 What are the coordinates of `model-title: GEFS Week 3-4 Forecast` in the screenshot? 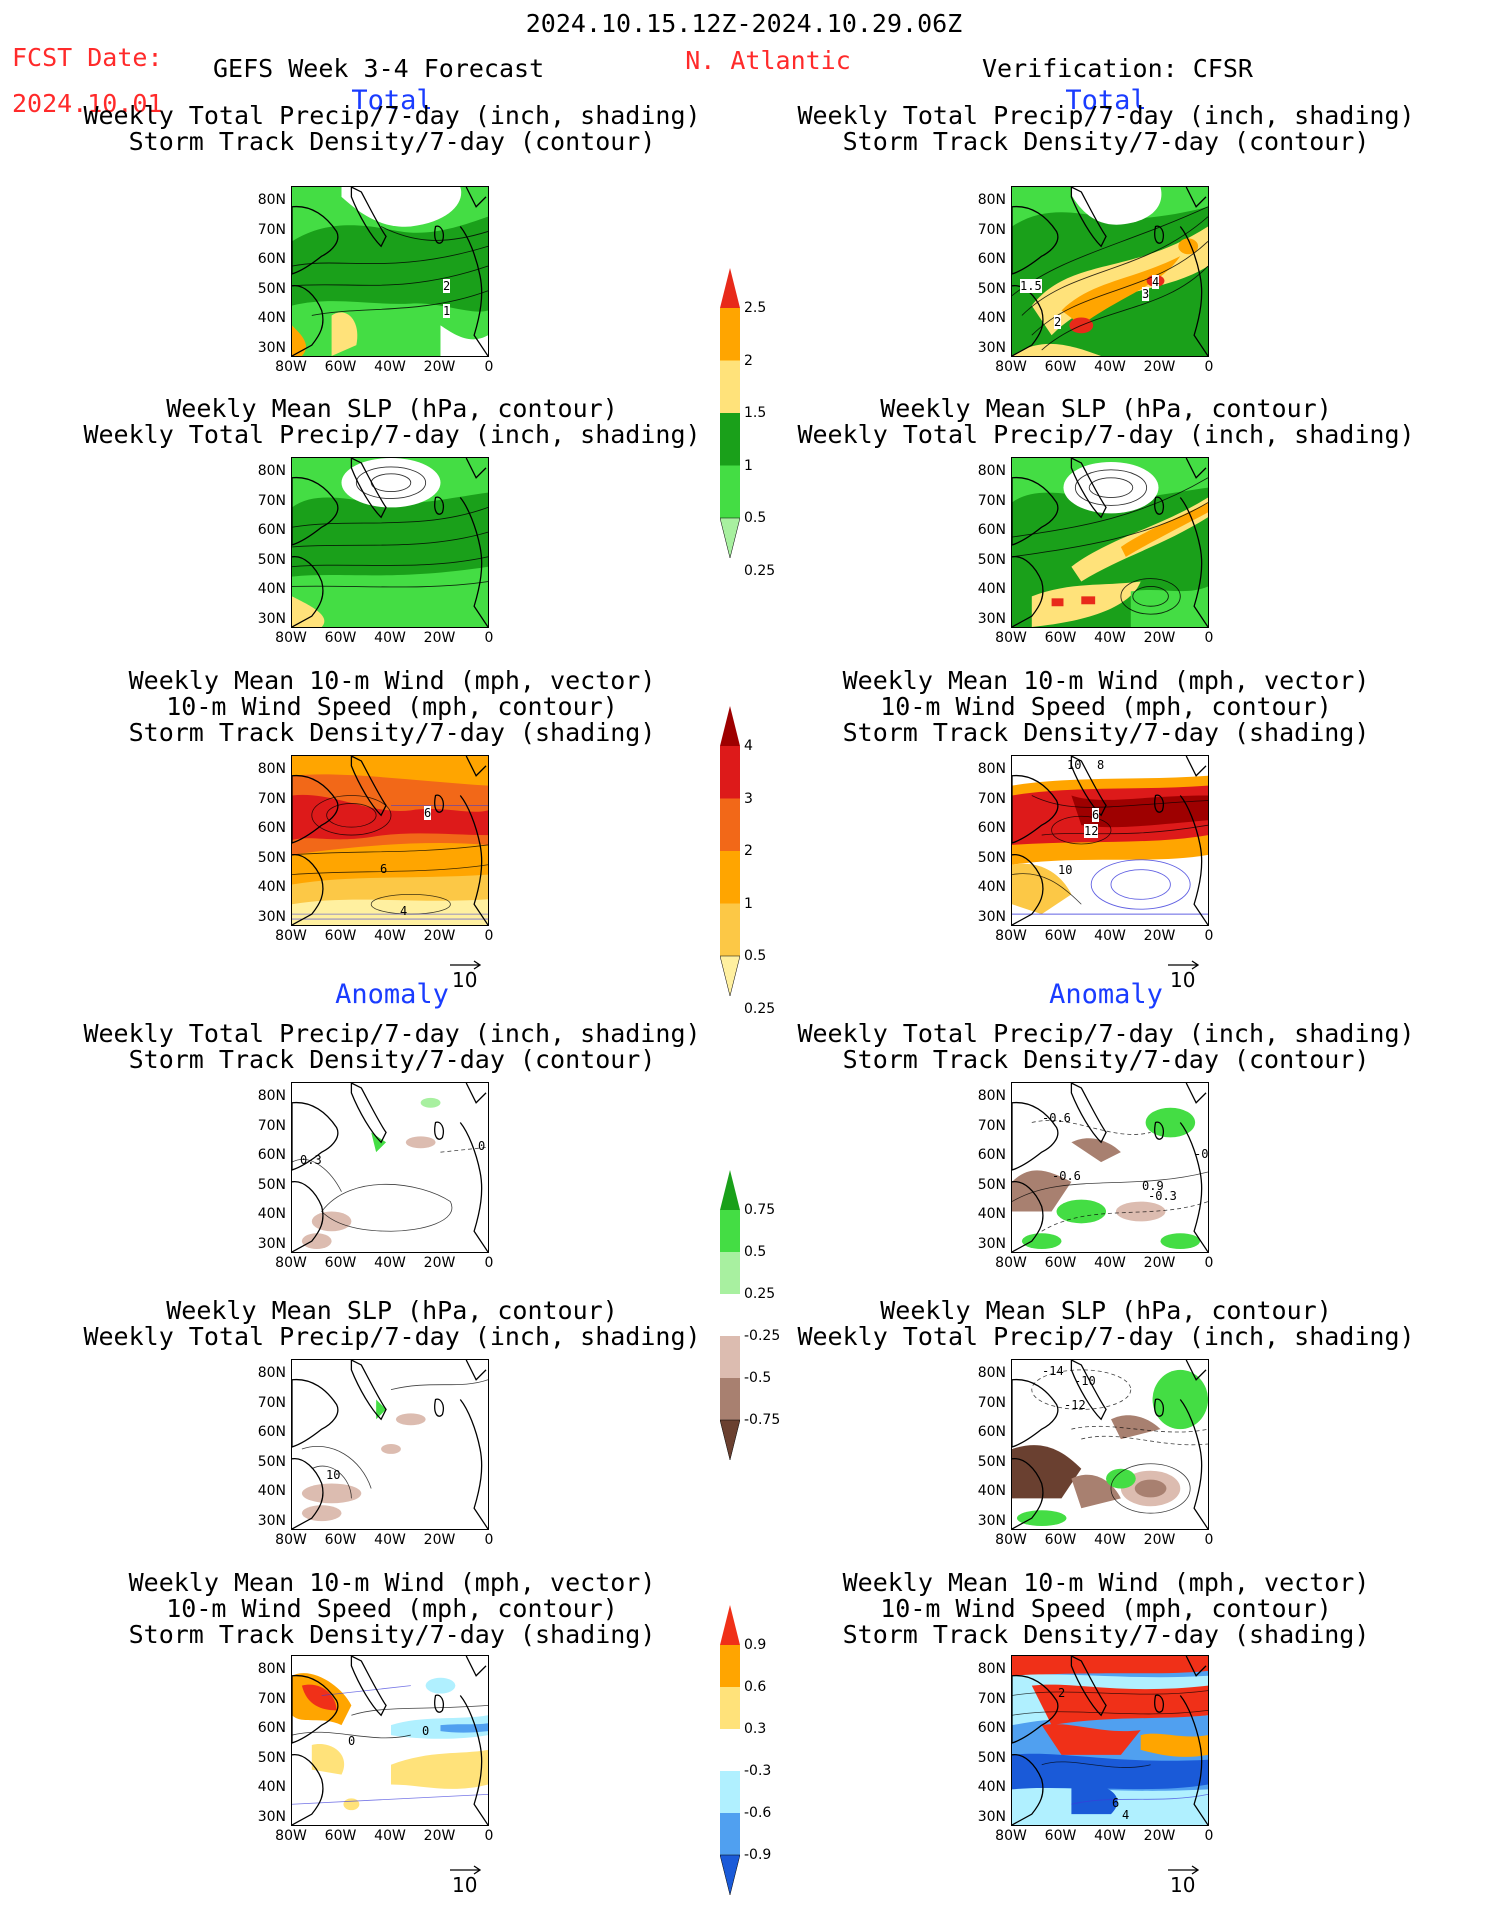 It's located at (379, 68).